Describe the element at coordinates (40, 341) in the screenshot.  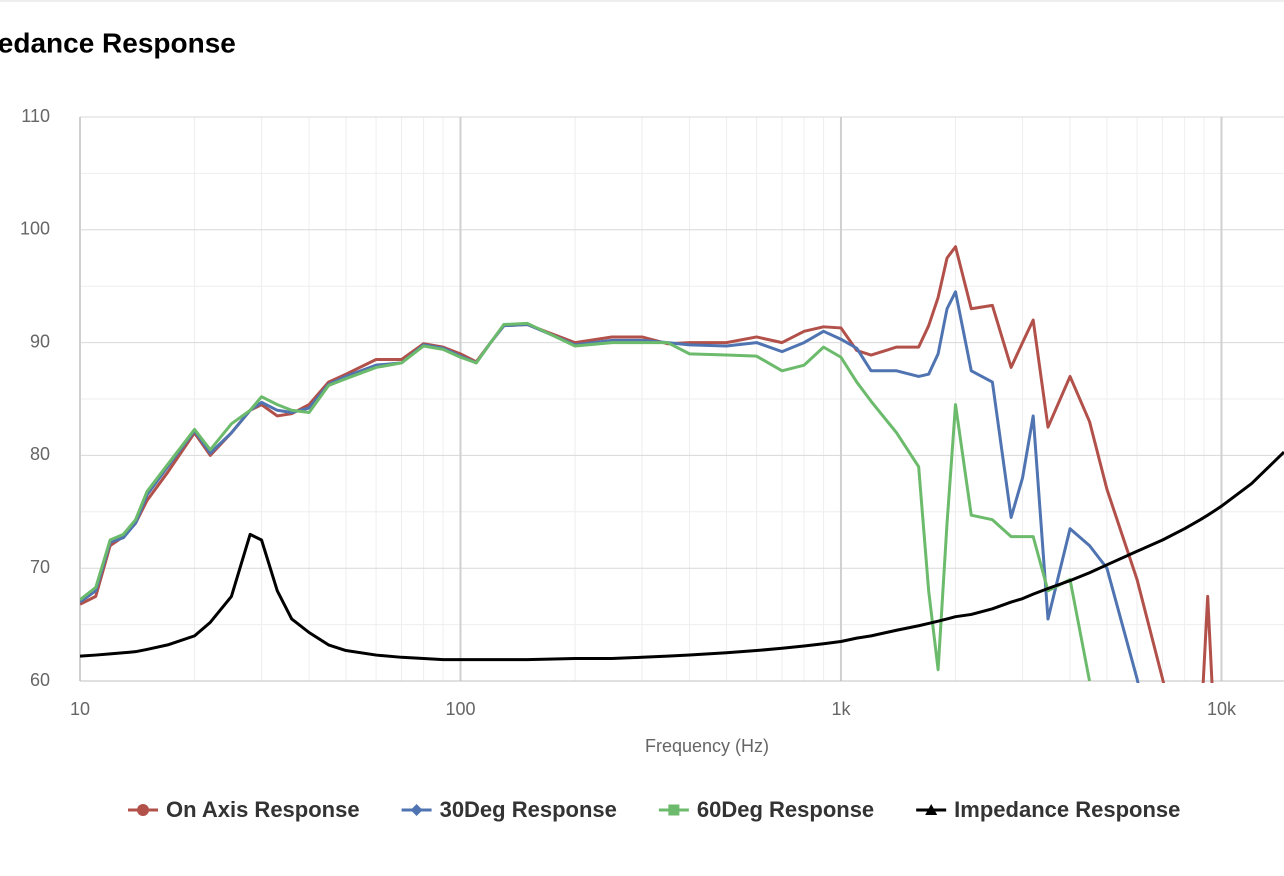
I see `y-tick-label: 90` at that location.